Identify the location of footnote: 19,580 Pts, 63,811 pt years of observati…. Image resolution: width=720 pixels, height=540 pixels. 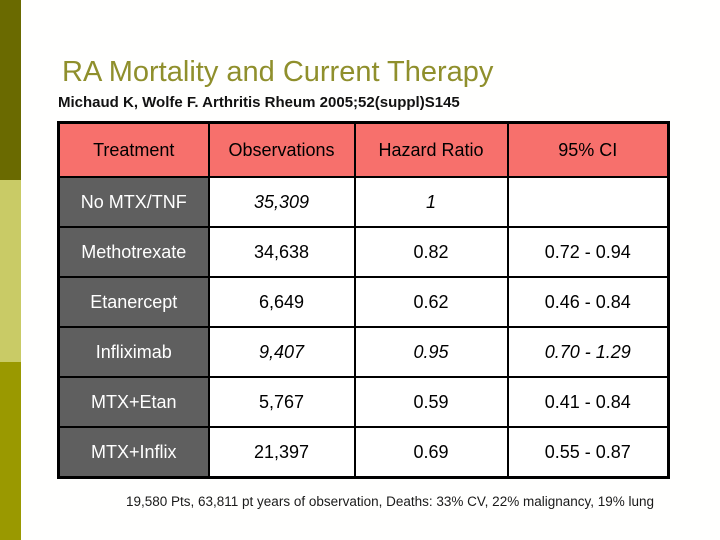
(390, 501).